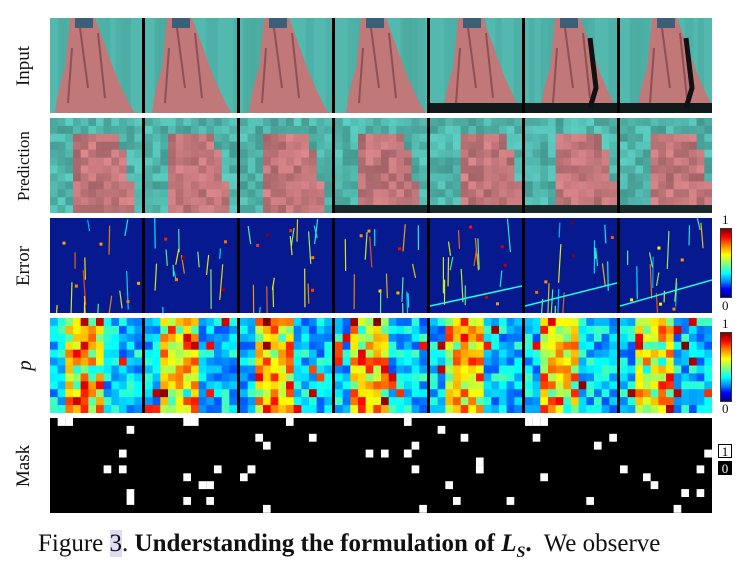 The height and width of the screenshot is (581, 752). I want to click on row-label-mask: Mask, so click(24, 465).